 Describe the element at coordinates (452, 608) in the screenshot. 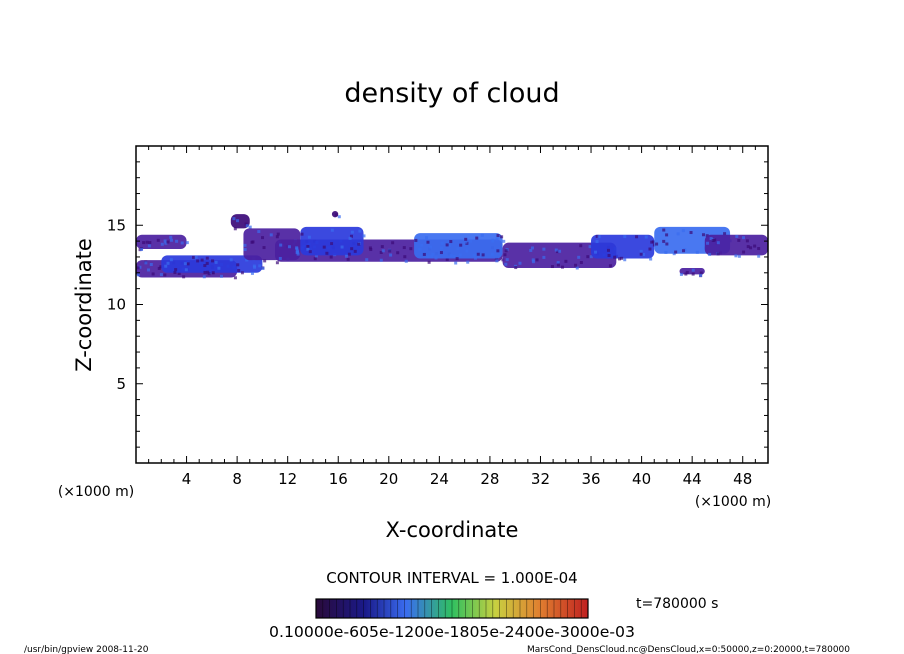

I see `colorbar-stripes` at that location.